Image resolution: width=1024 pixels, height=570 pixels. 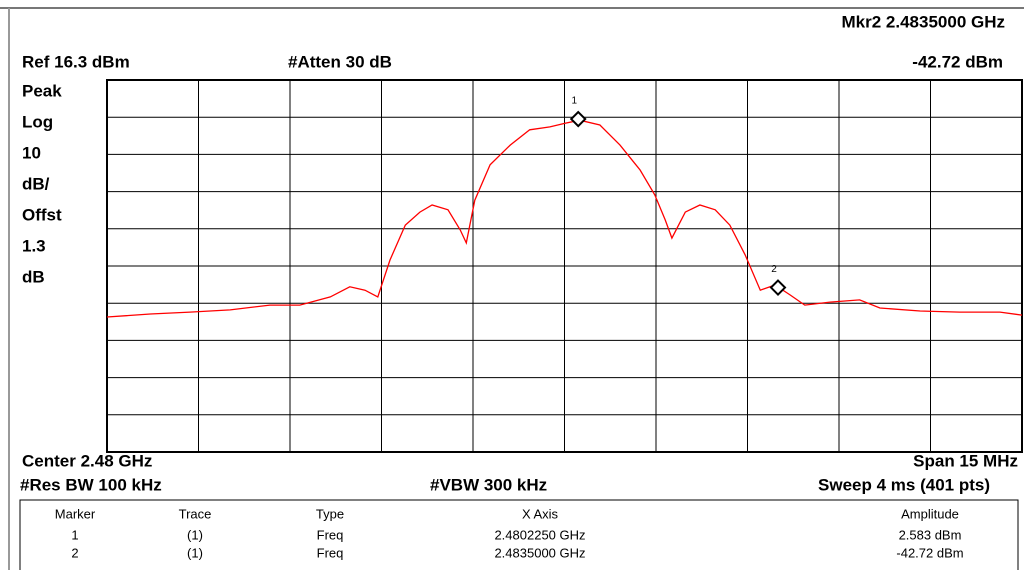 I want to click on marker-number: 1, so click(x=574, y=101).